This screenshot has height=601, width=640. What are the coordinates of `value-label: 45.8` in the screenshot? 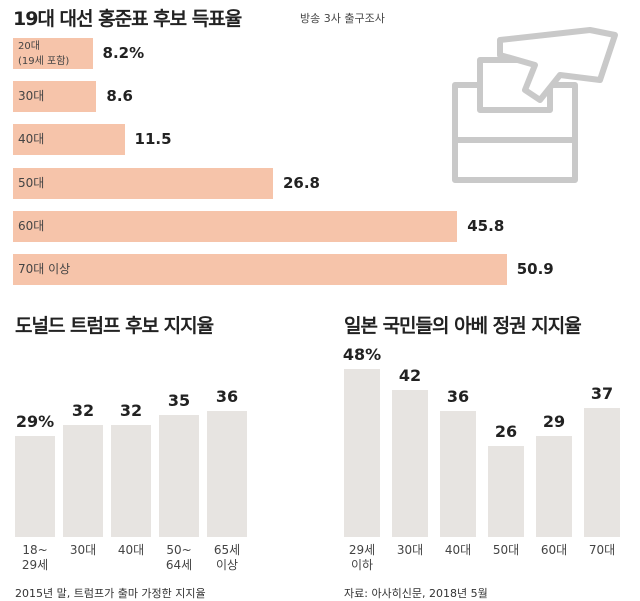 It's located at (486, 225).